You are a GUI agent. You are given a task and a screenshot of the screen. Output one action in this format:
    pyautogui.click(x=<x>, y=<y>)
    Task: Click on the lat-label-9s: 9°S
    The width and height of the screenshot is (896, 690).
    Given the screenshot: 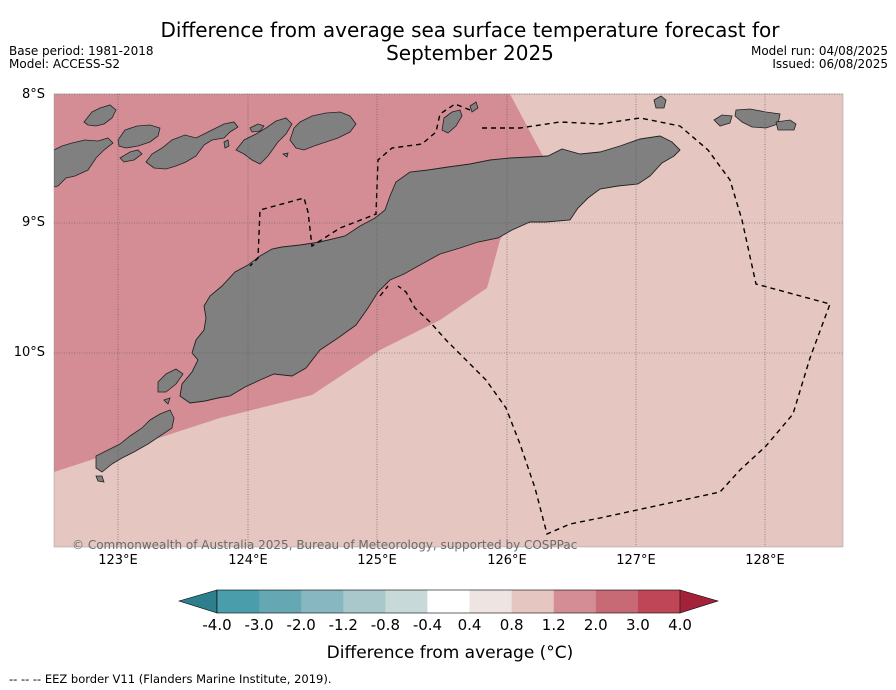 What is the action you would take?
    pyautogui.click(x=33, y=222)
    